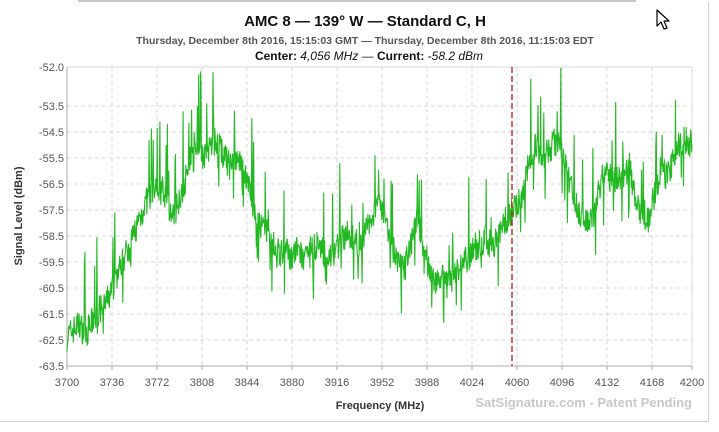  Describe the element at coordinates (67, 383) in the screenshot. I see `x-tick-label: 3700` at that location.